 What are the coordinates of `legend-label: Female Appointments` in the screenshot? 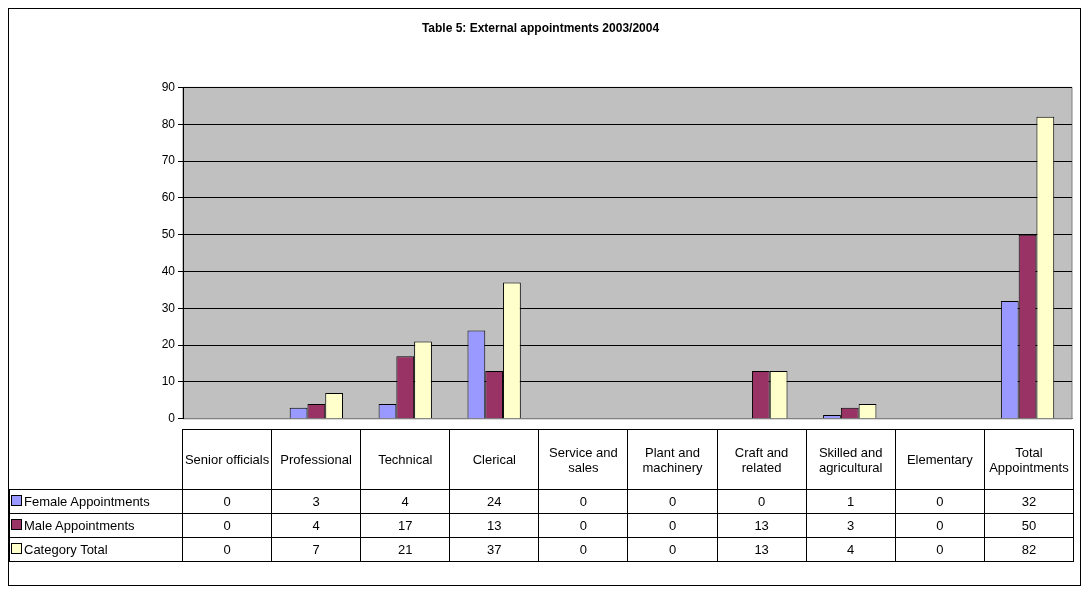 It's located at (96, 501).